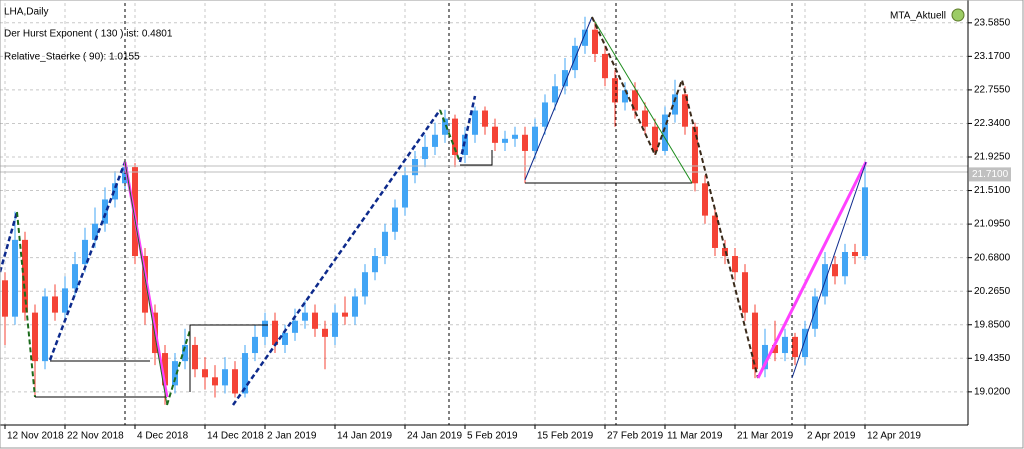  What do you see at coordinates (72, 57) in the screenshot?
I see `annotation: Relative_Staerke ( 90): 1.0155` at bounding box center [72, 57].